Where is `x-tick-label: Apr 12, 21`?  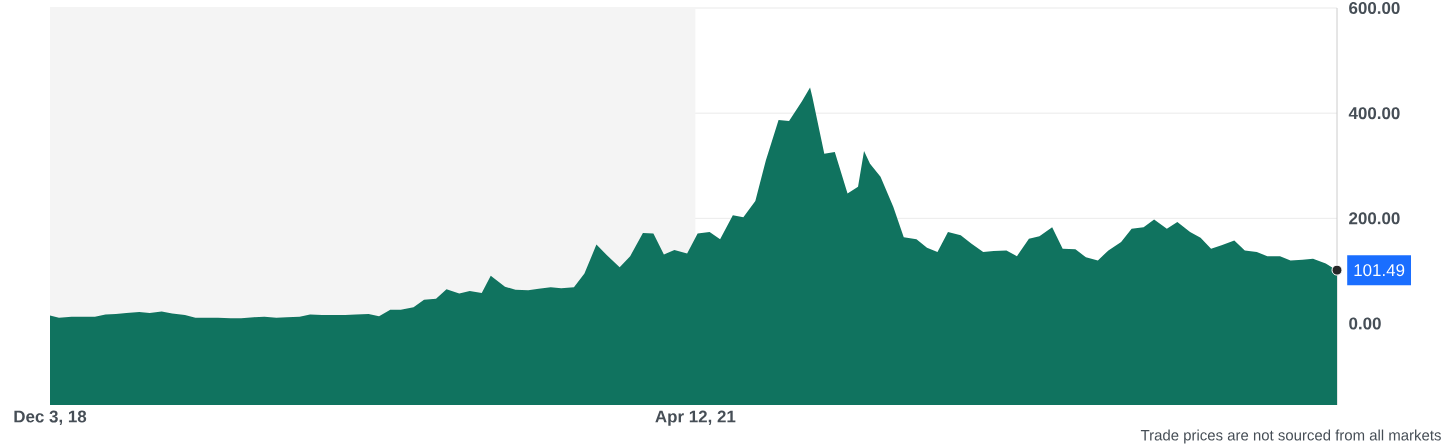 x-tick-label: Apr 12, 21 is located at coordinates (695, 418).